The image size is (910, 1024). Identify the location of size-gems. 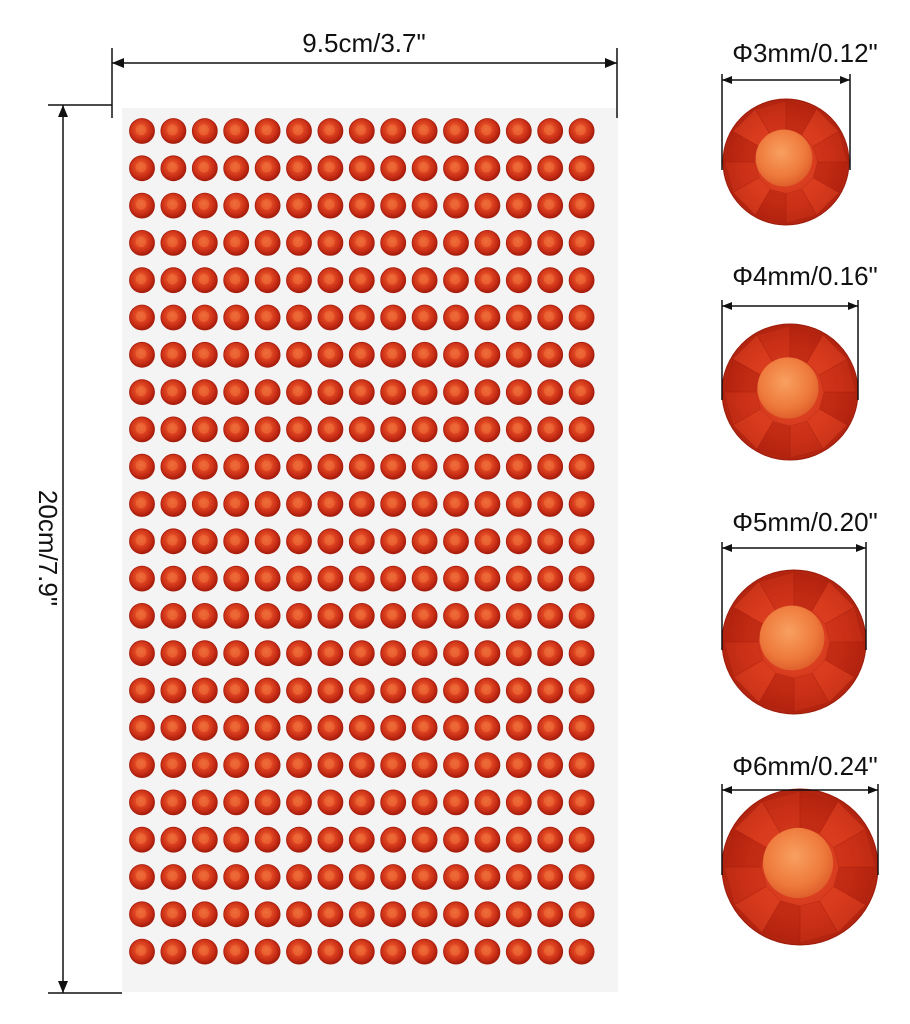
(800, 510).